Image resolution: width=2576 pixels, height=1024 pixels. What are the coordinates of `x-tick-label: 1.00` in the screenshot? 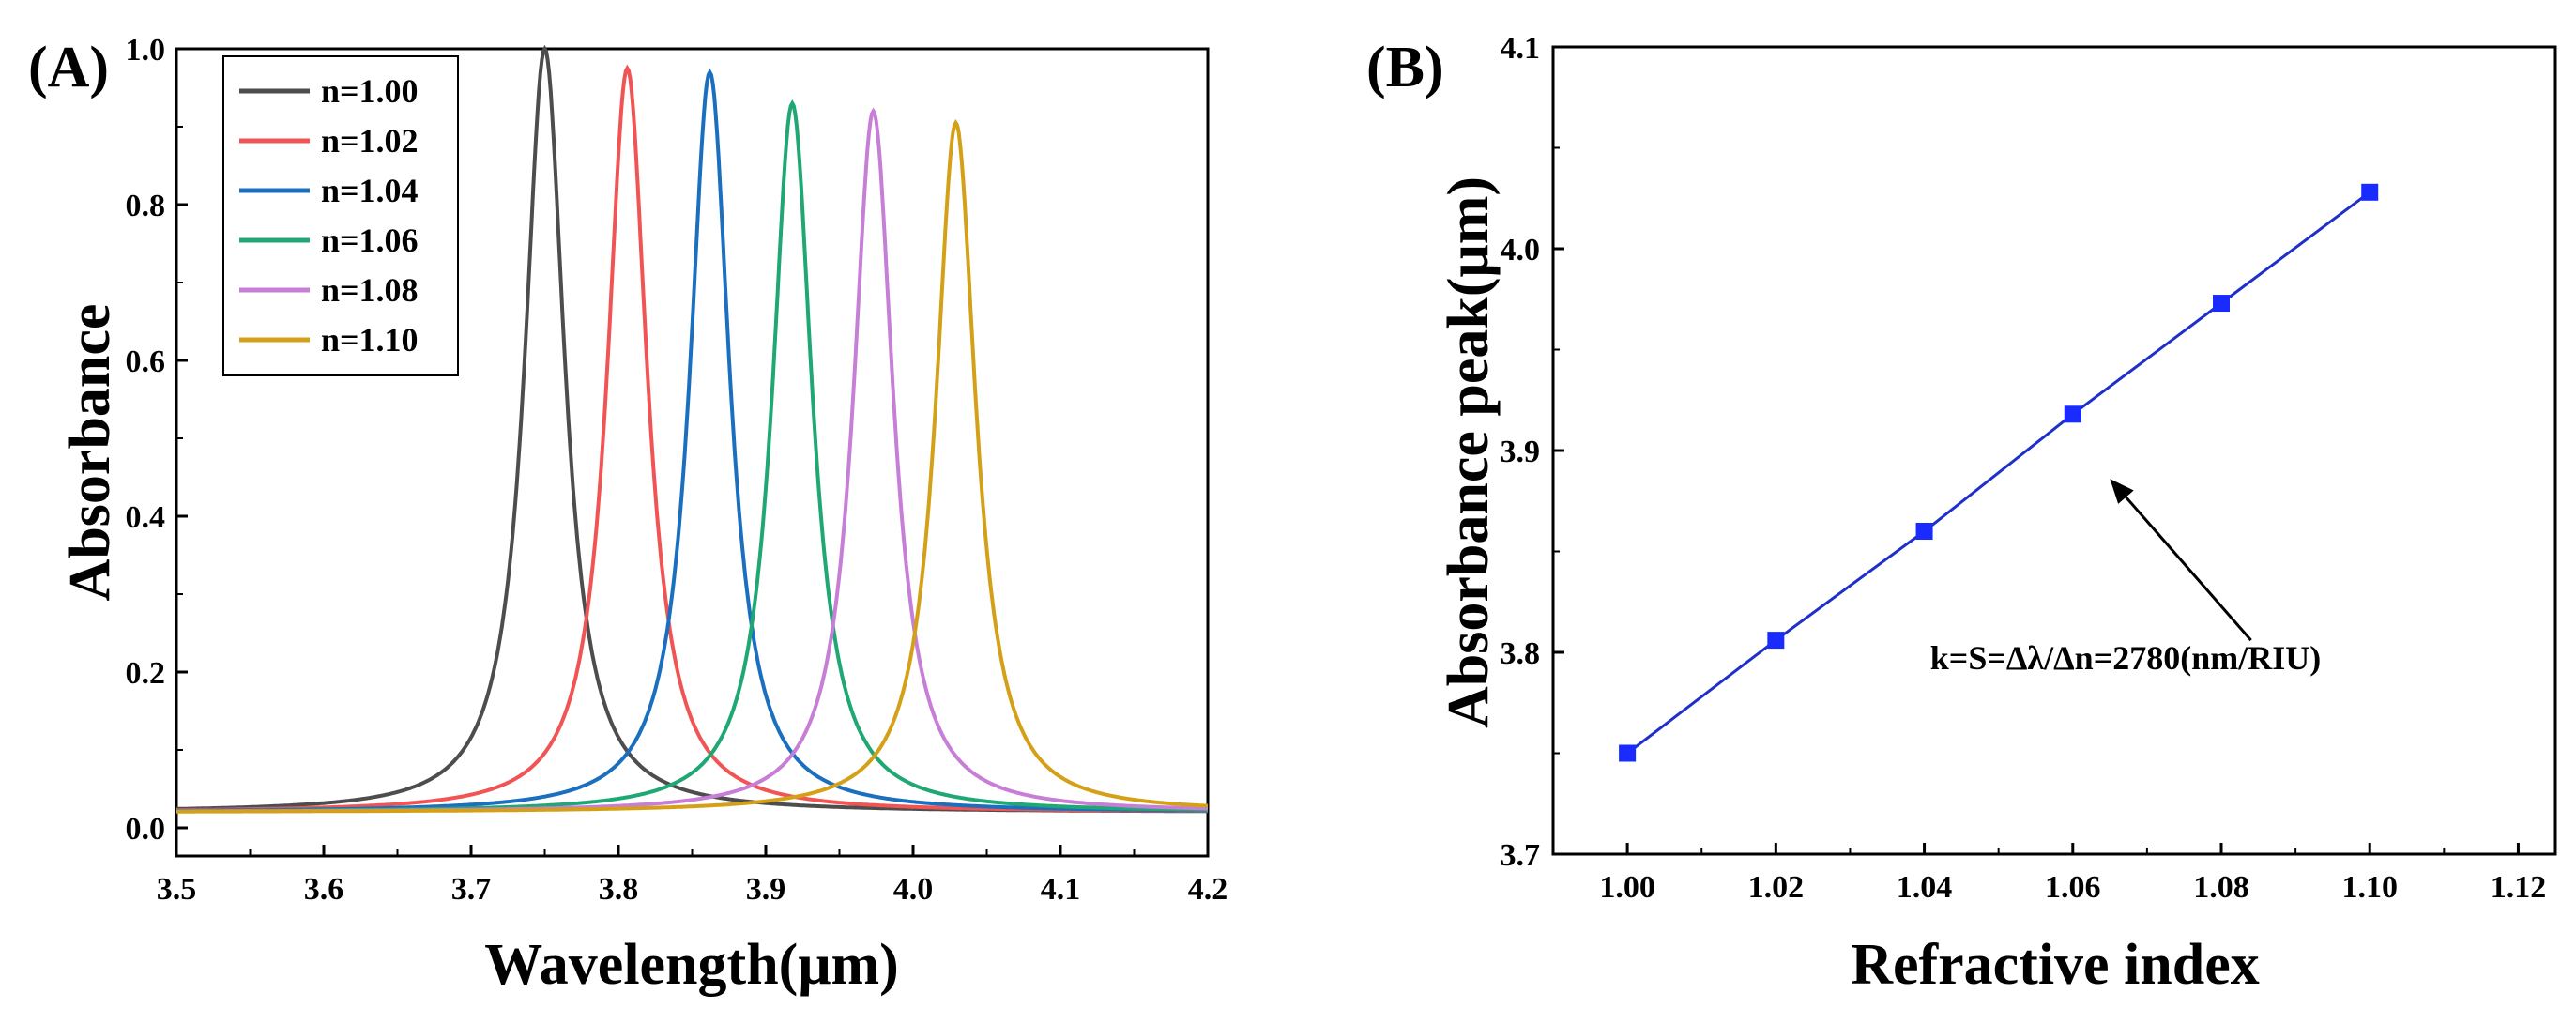 It's located at (1627, 887).